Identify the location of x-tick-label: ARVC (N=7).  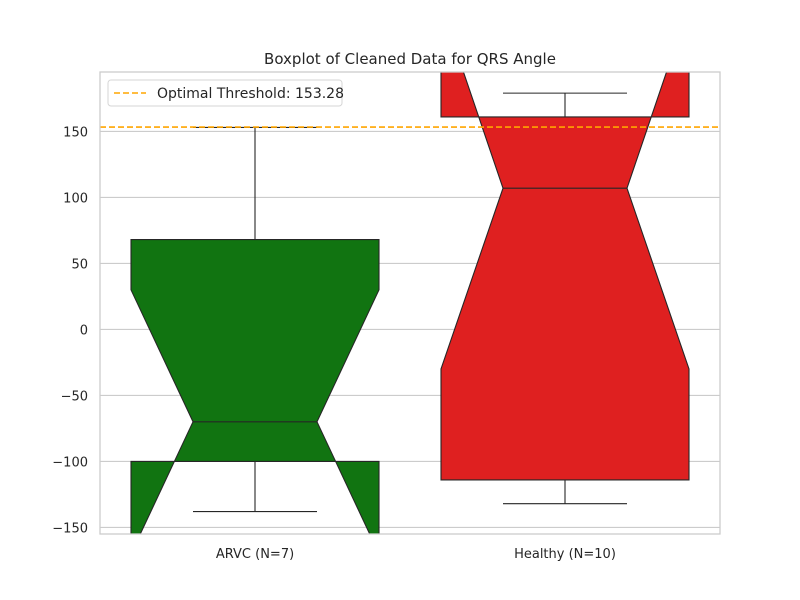
(255, 554).